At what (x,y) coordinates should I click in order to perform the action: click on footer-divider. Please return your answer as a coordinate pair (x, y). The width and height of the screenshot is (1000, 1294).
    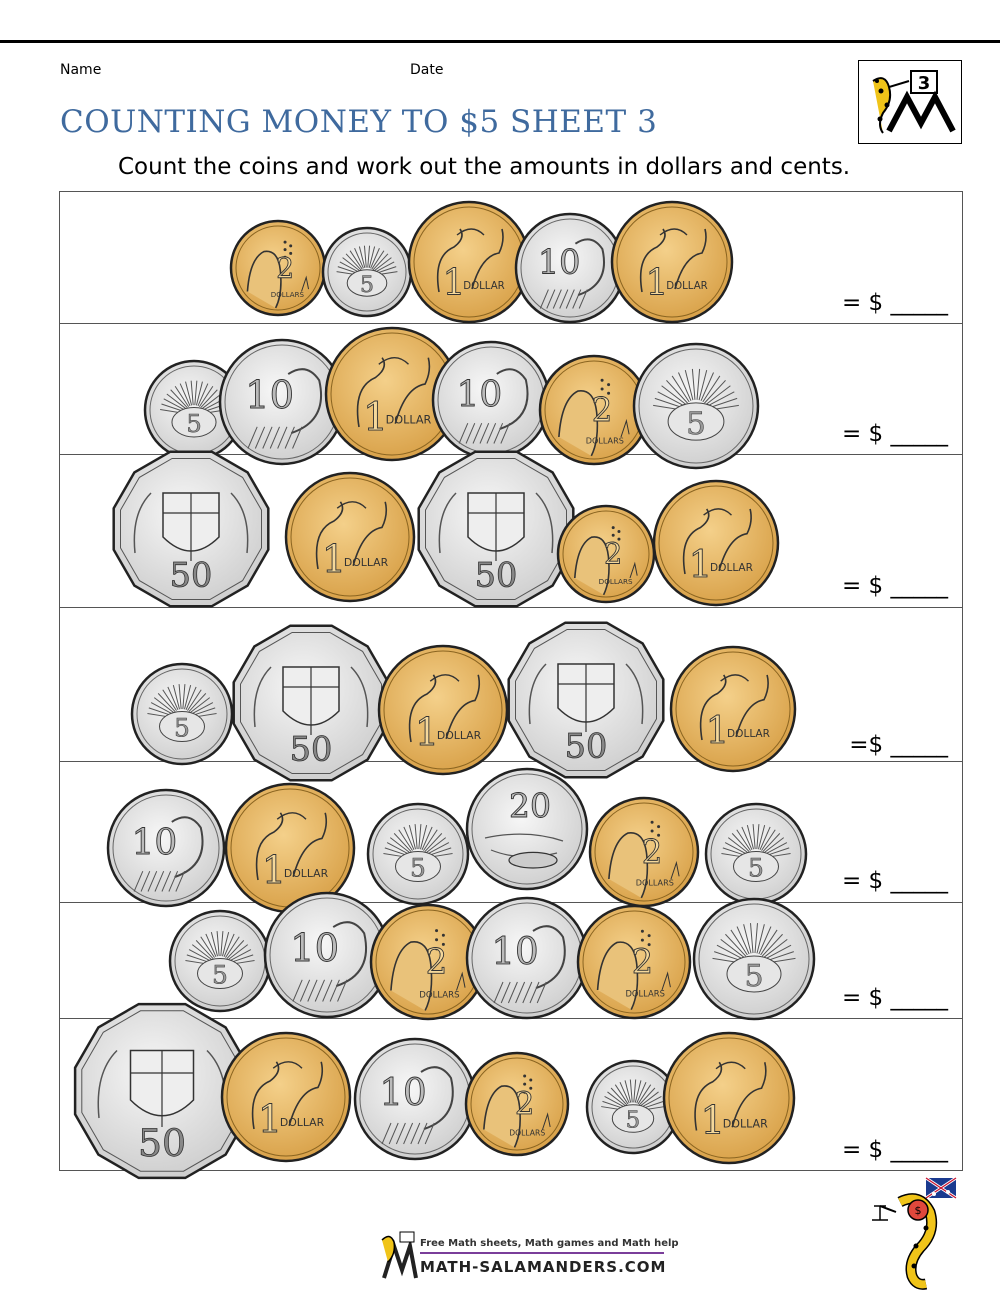
    Looking at the image, I should click on (542, 1253).